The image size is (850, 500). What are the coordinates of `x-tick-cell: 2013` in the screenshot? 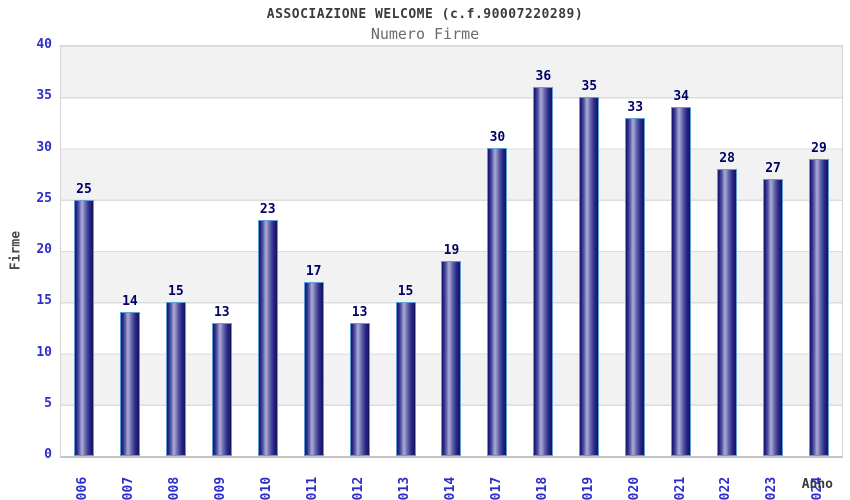 It's located at (405, 479).